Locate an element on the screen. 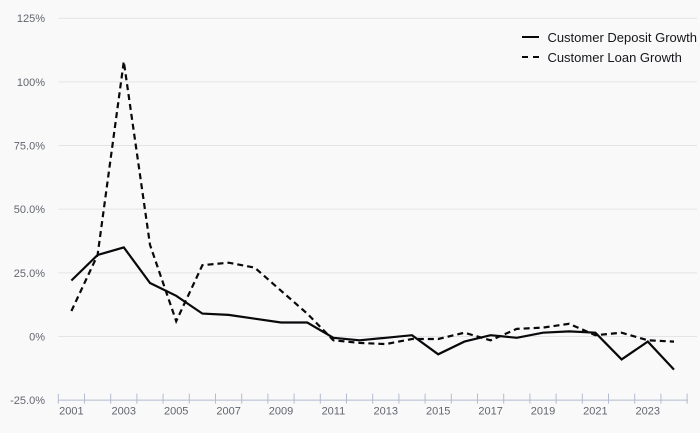 This screenshot has width=700, height=433. x-tick-label: 2011 is located at coordinates (334, 412).